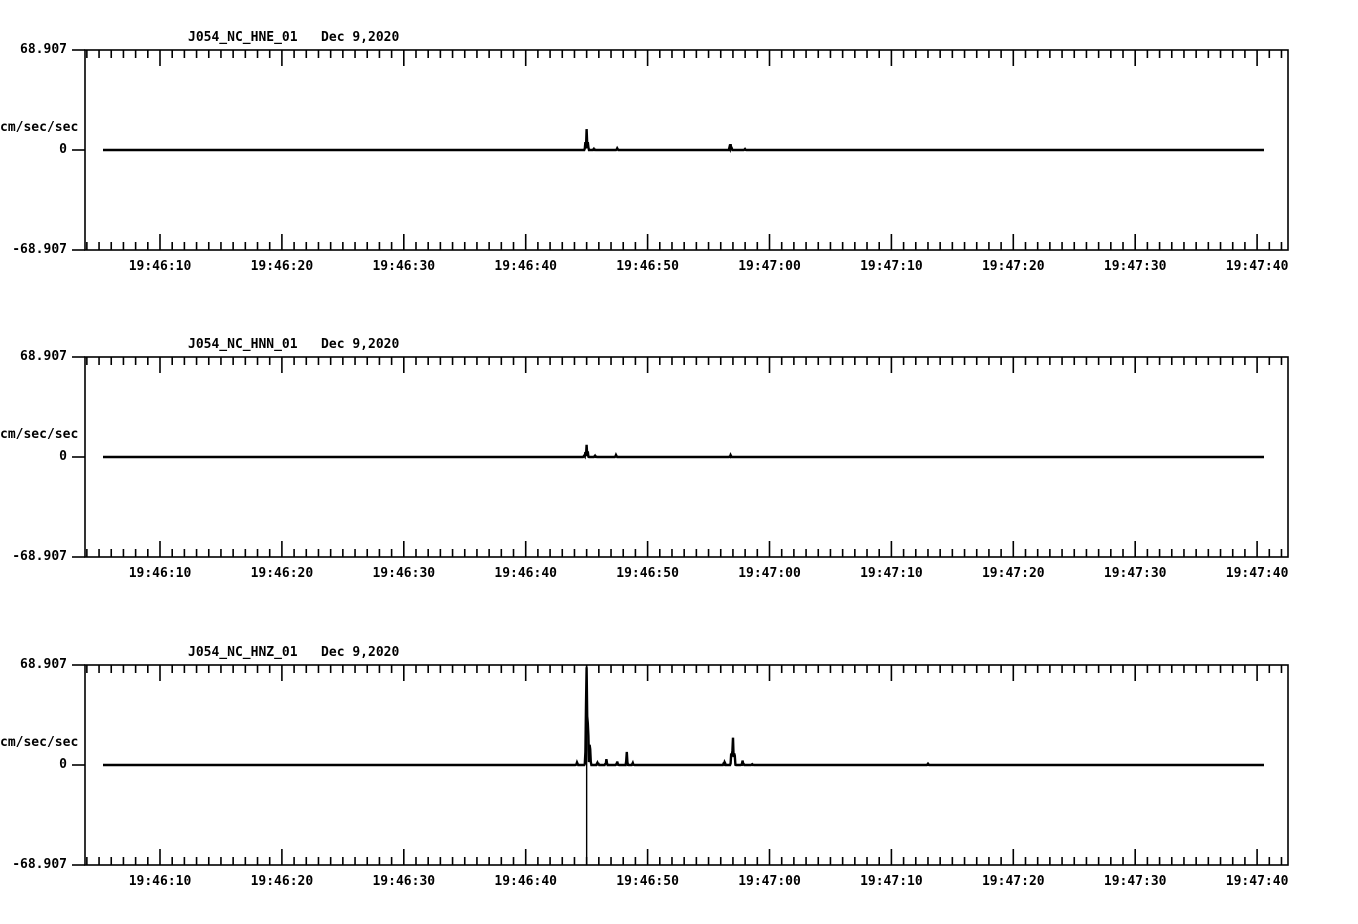 The image size is (1358, 924). Describe the element at coordinates (63, 149) in the screenshot. I see `y-tick-zero-hne: 0` at that location.